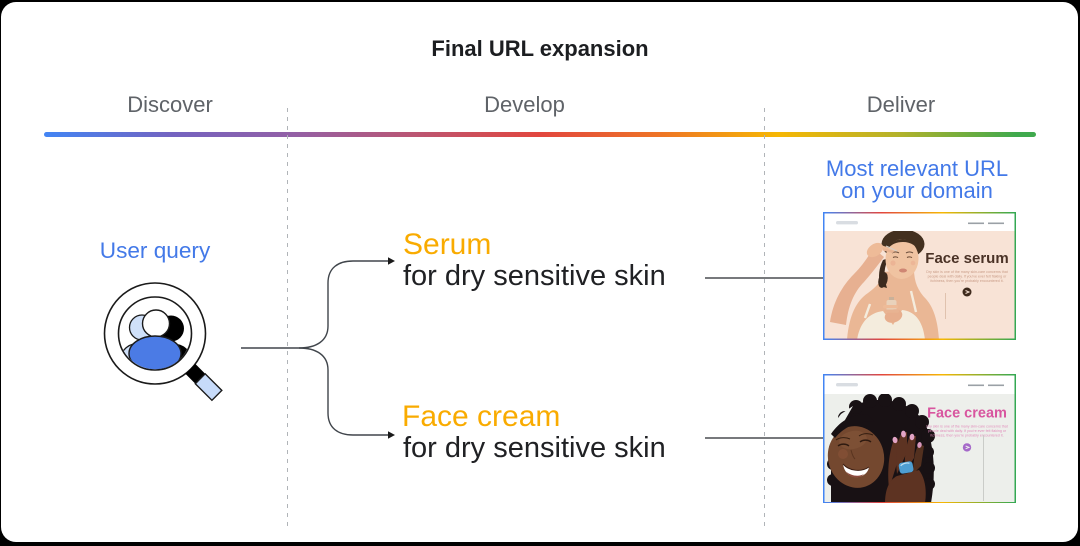 Image resolution: width=1080 pixels, height=546 pixels. What do you see at coordinates (966, 258) in the screenshot?
I see `svg-text: Face serum` at bounding box center [966, 258].